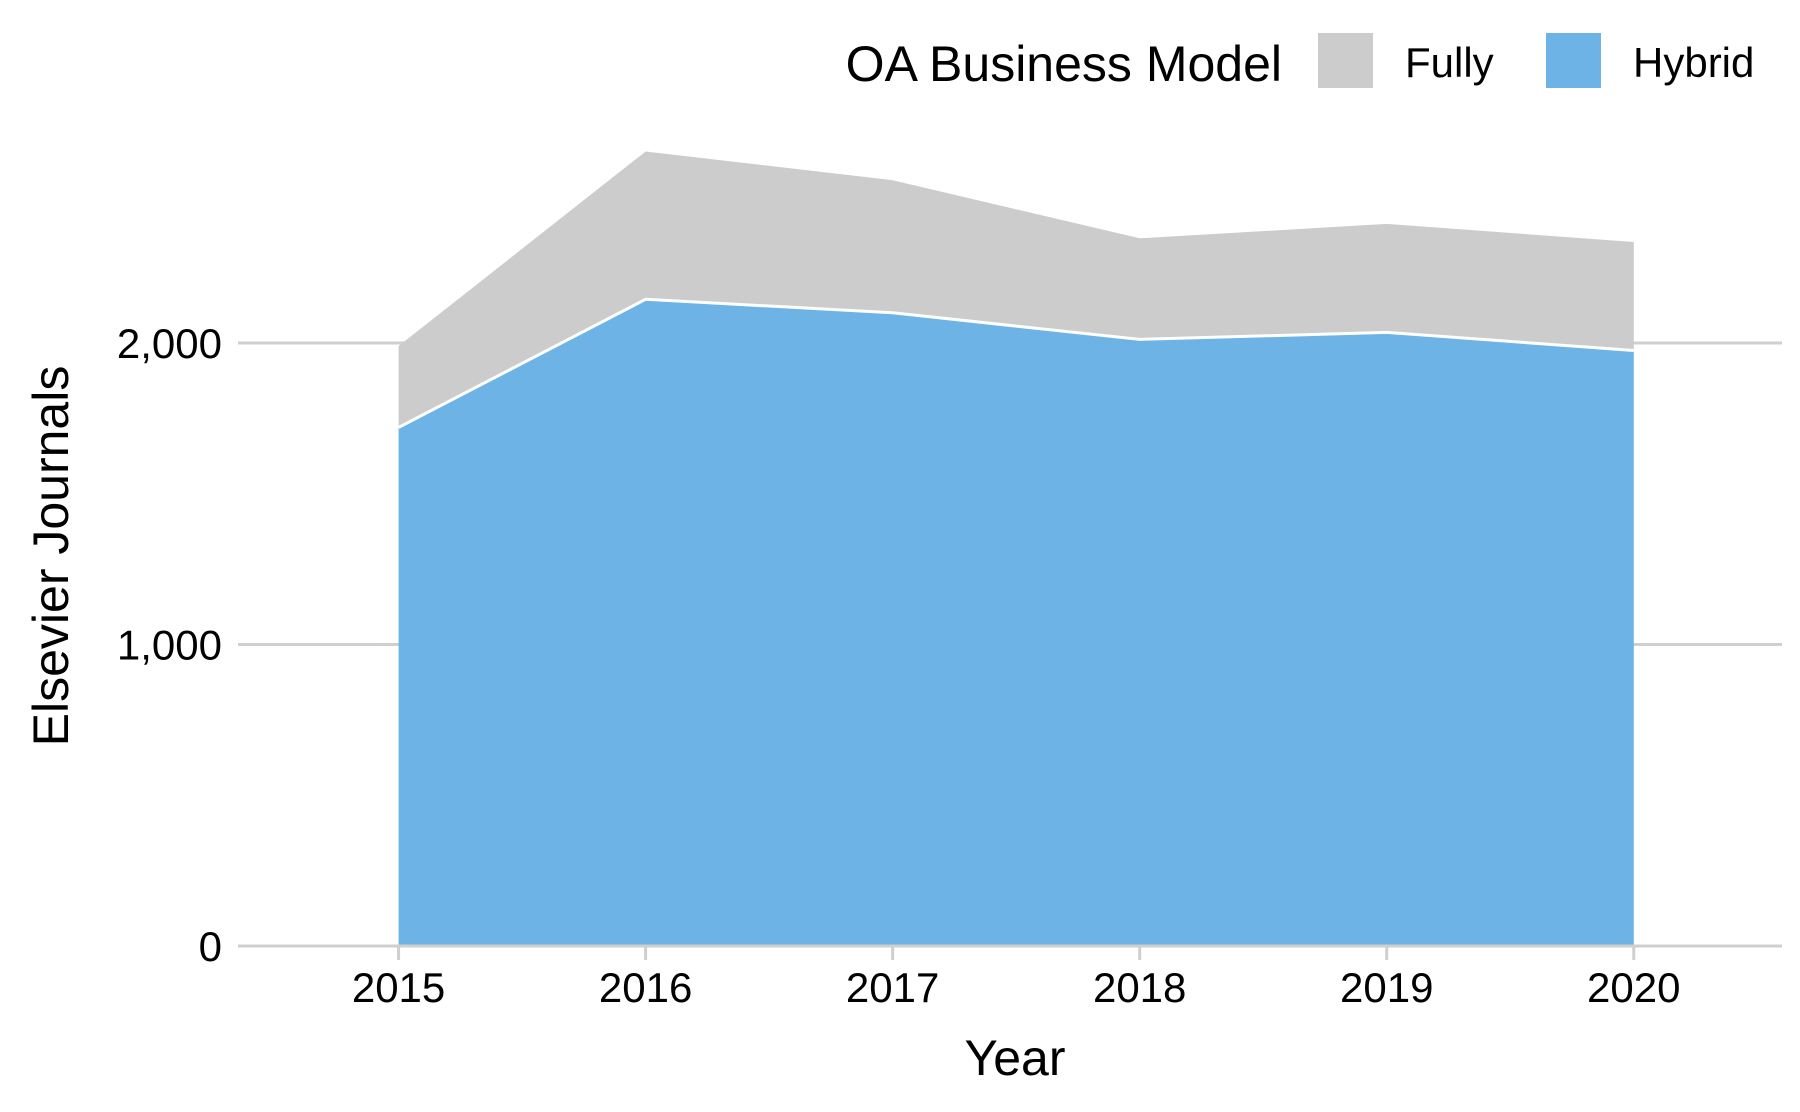 This screenshot has width=1800, height=1112. What do you see at coordinates (210, 946) in the screenshot?
I see `y-tick-label-0: 0` at bounding box center [210, 946].